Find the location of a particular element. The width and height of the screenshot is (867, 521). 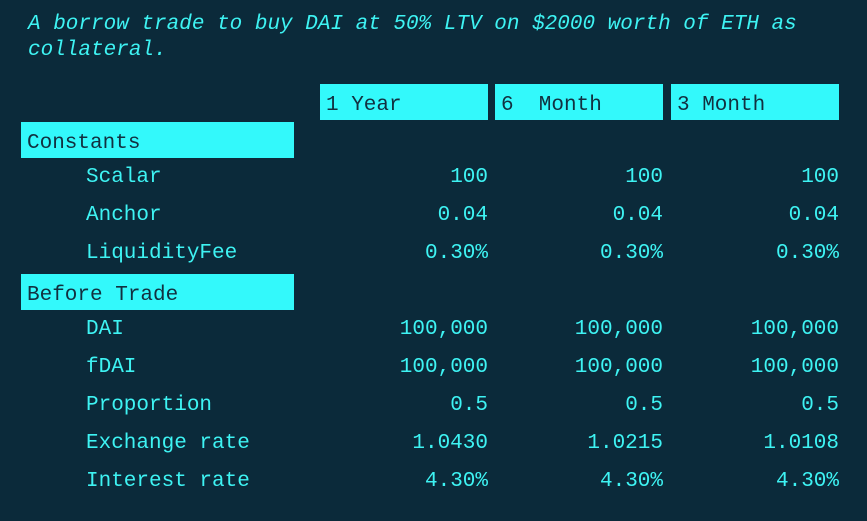

row-label: fDAI is located at coordinates (111, 367).